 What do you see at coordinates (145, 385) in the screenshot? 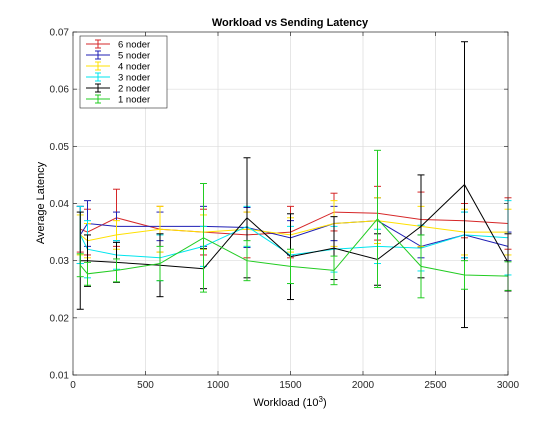
I see `x-tick-label: 500` at bounding box center [145, 385].